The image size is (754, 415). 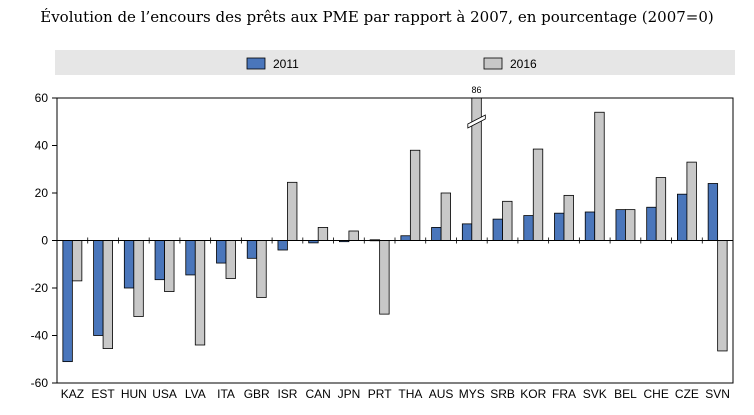 What do you see at coordinates (410, 394) in the screenshot?
I see `x-tick-label-tha: THA` at bounding box center [410, 394].